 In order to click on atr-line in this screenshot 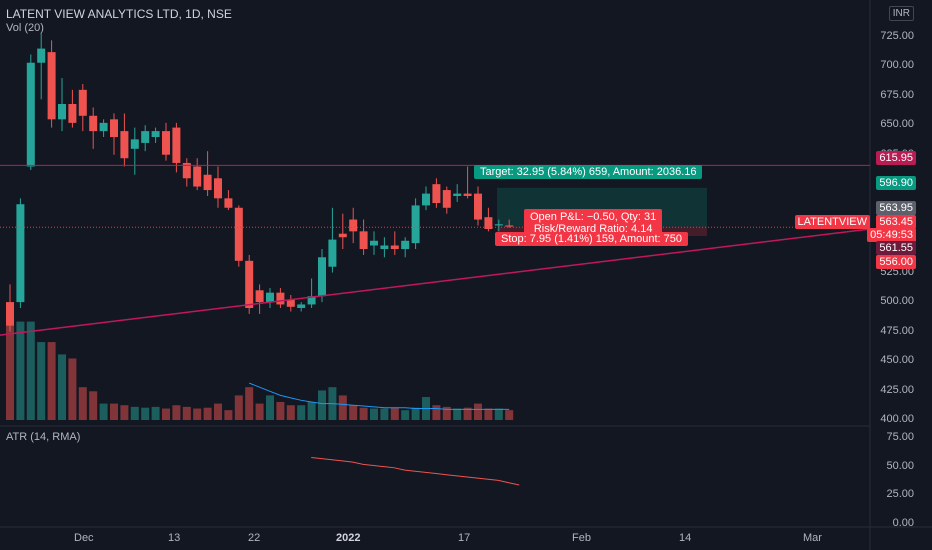, I will do `click(415, 471)`.